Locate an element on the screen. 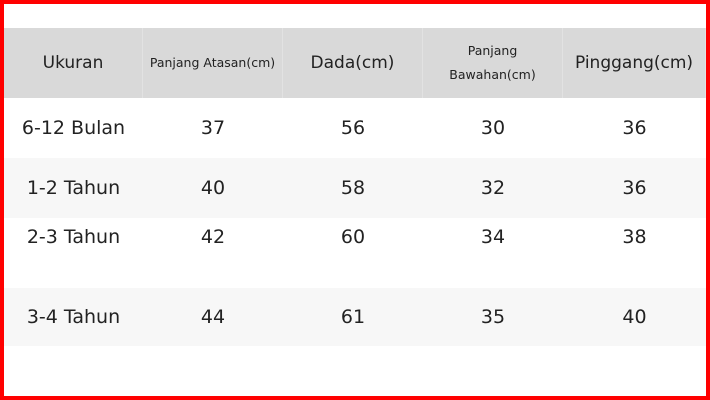  table-cell: 61 is located at coordinates (353, 317).